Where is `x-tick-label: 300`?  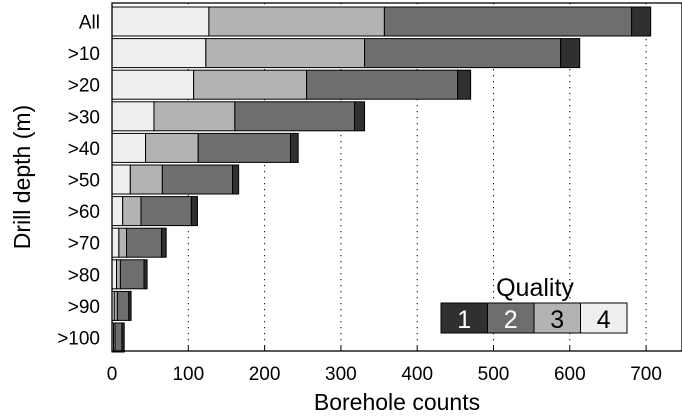 x-tick-label: 300 is located at coordinates (341, 374).